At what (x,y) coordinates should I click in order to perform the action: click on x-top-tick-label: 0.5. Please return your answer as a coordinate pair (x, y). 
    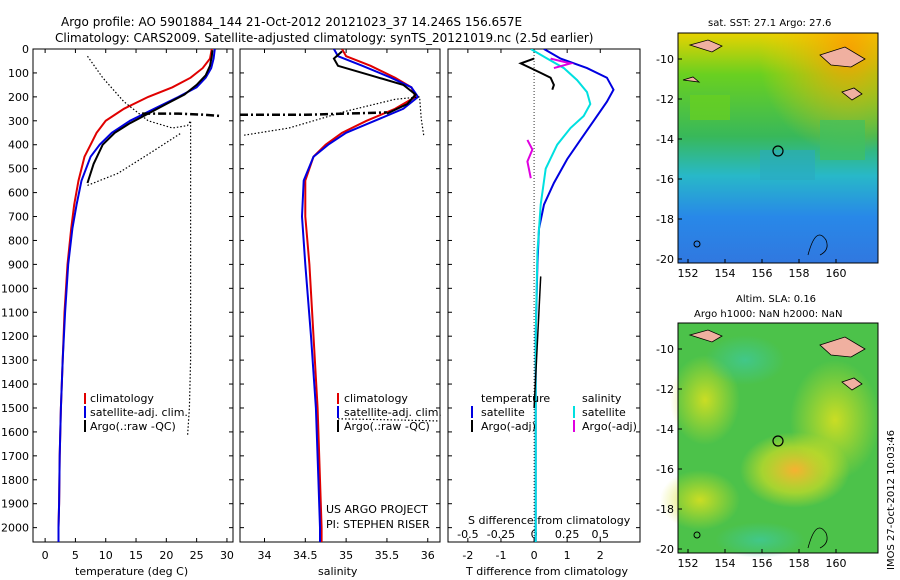
    Looking at the image, I should click on (601, 534).